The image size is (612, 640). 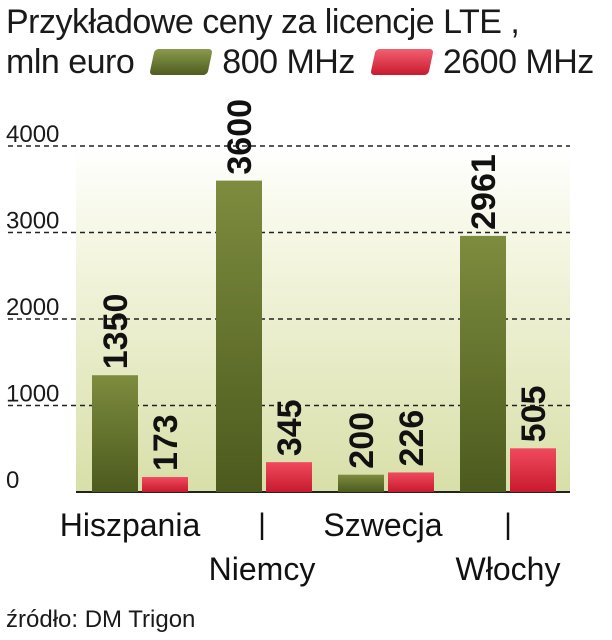 What do you see at coordinates (288, 62) in the screenshot?
I see `legend-label-800: 800 MHz` at bounding box center [288, 62].